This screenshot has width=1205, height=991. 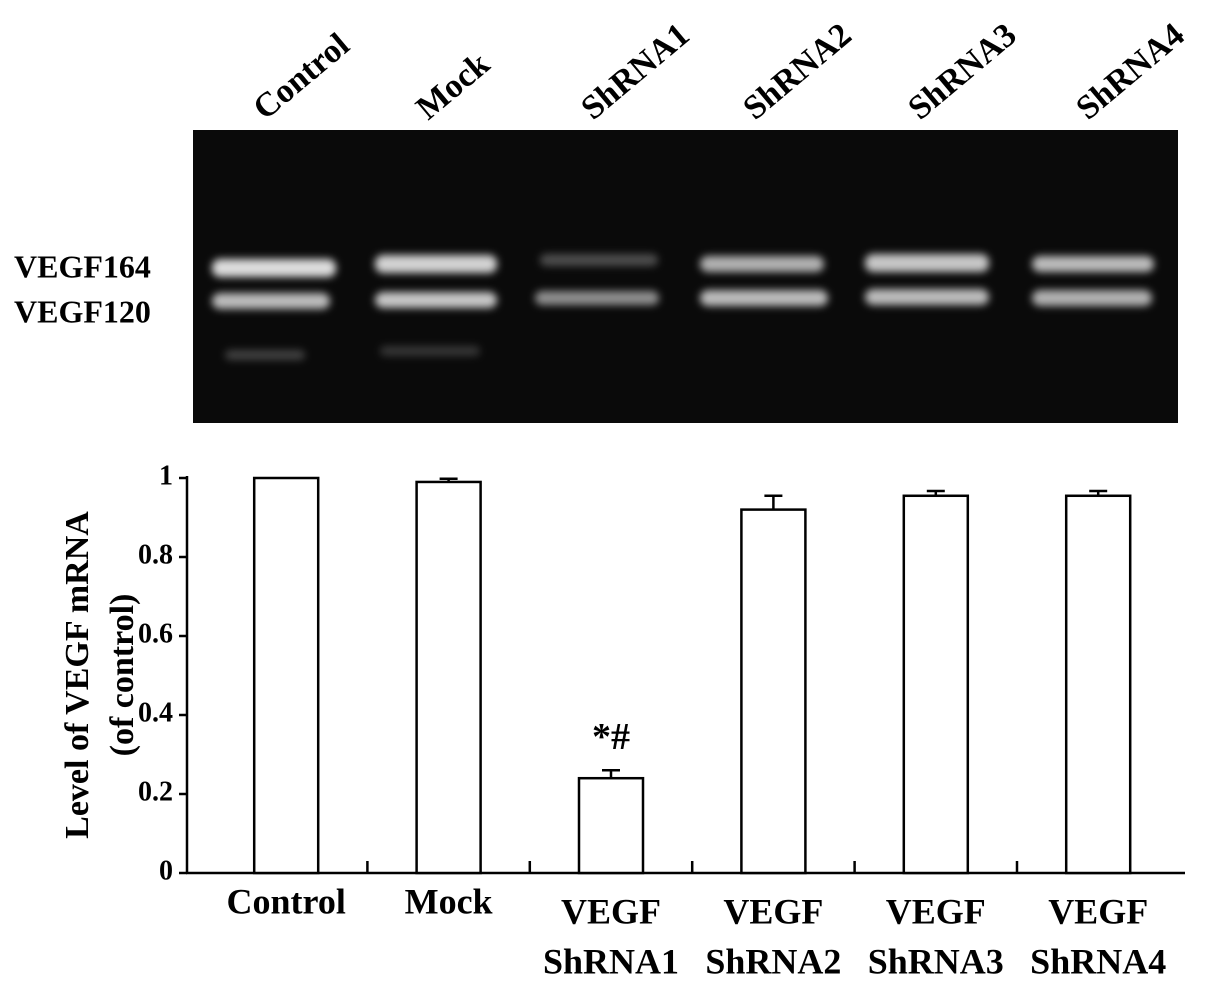 What do you see at coordinates (77, 675) in the screenshot?
I see `y-axis-label: Level of VEGF mRNA` at bounding box center [77, 675].